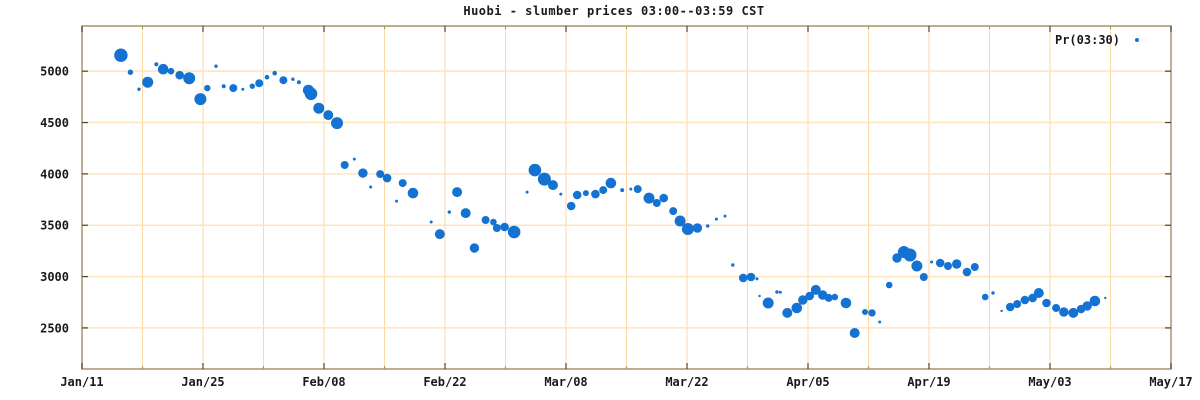  I want to click on x-tick-label: Jan/11, so click(81, 382).